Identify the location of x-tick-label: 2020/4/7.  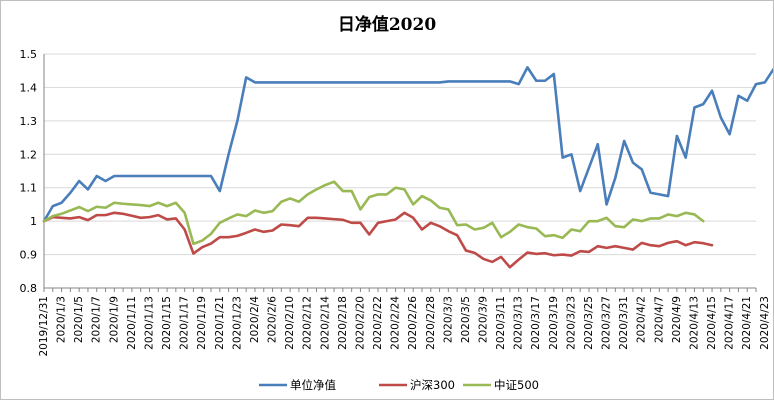
(659, 319).